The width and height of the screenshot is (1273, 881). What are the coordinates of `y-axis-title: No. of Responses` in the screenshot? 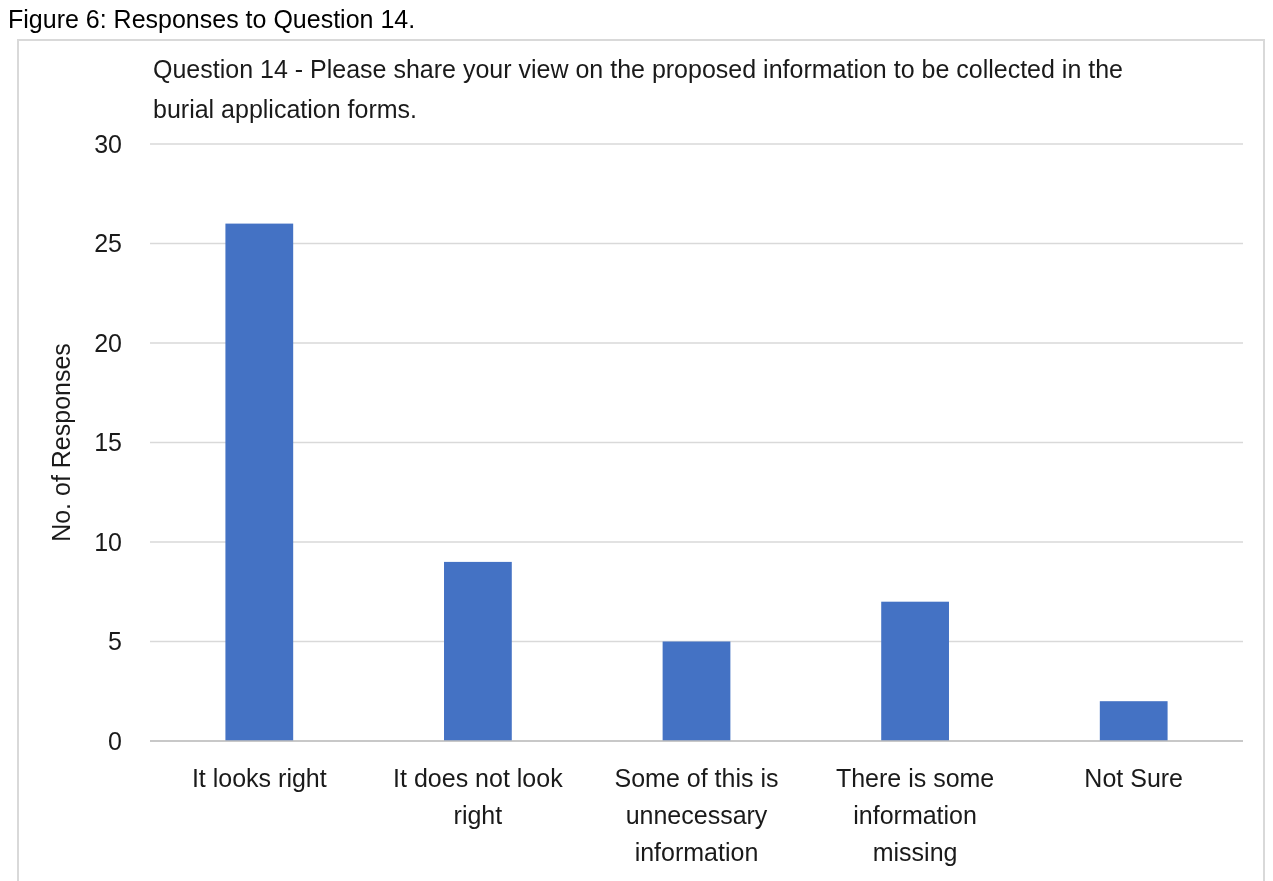 It's located at (61, 442).